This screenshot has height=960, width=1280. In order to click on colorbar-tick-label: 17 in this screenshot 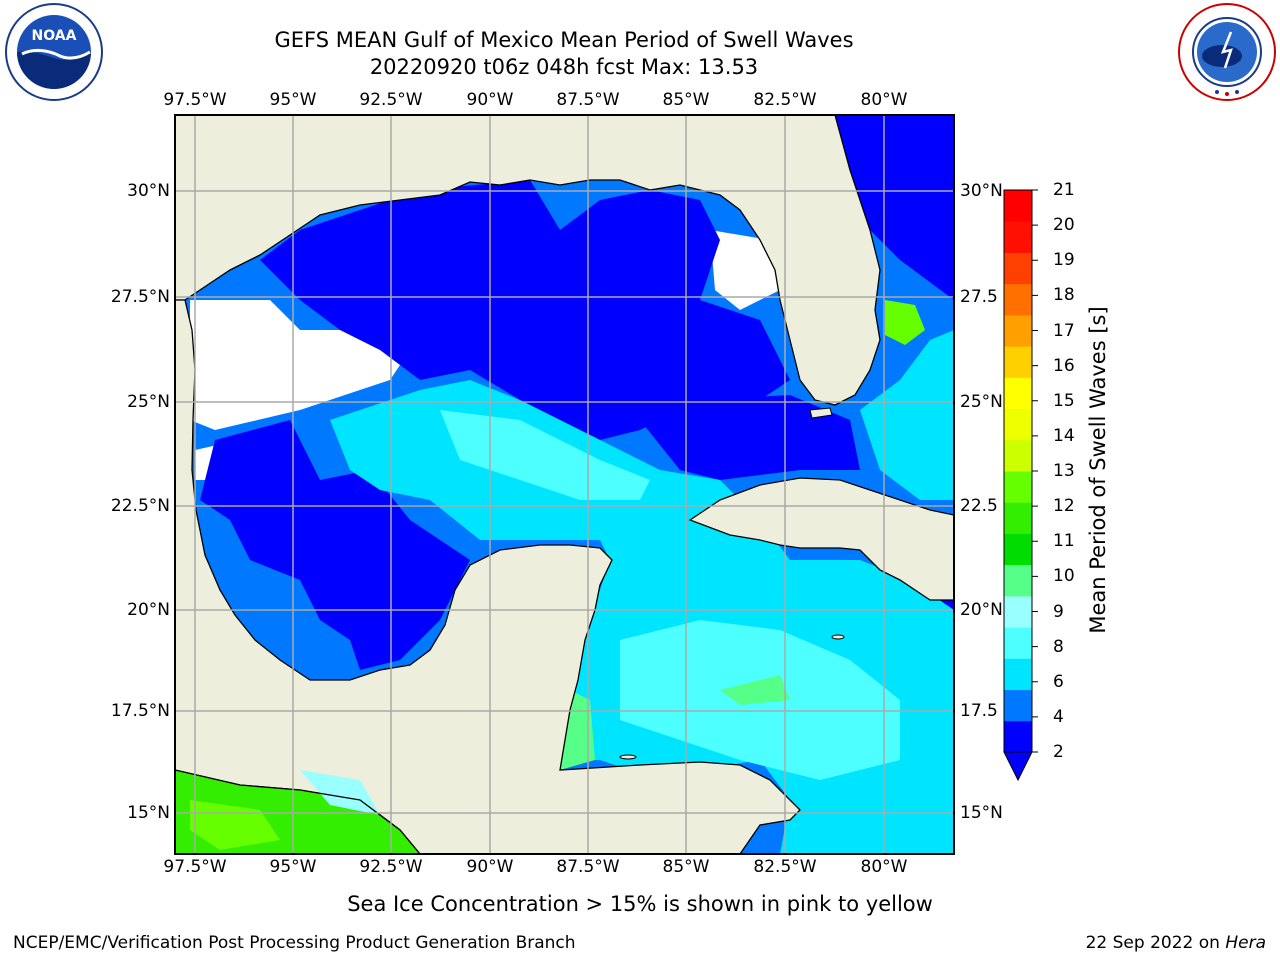, I will do `click(1064, 330)`.